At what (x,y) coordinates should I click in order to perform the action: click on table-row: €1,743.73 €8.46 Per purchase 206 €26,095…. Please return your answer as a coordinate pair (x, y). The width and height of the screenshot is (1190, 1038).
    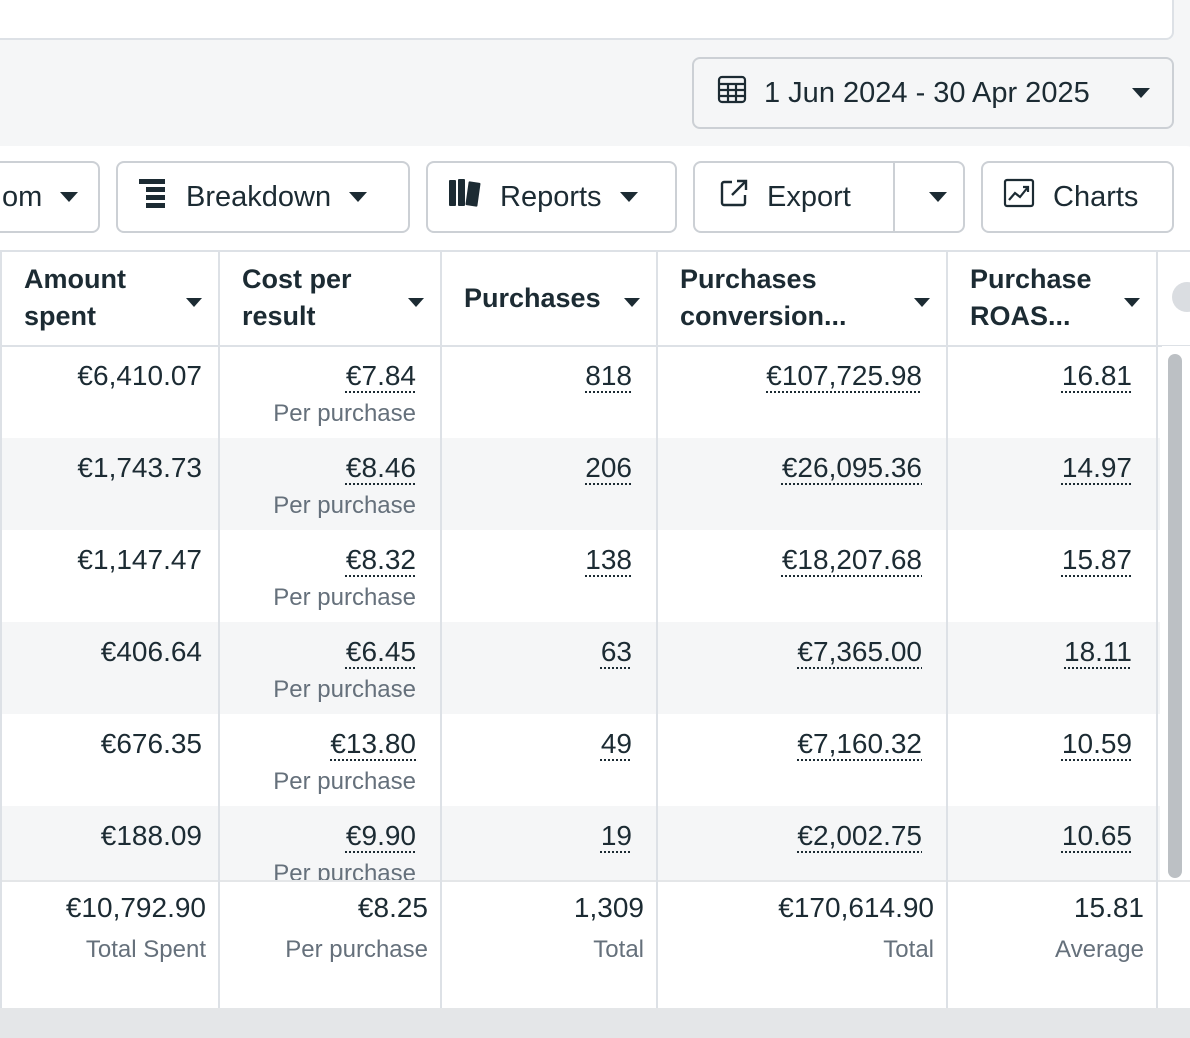
    Looking at the image, I should click on (580, 484).